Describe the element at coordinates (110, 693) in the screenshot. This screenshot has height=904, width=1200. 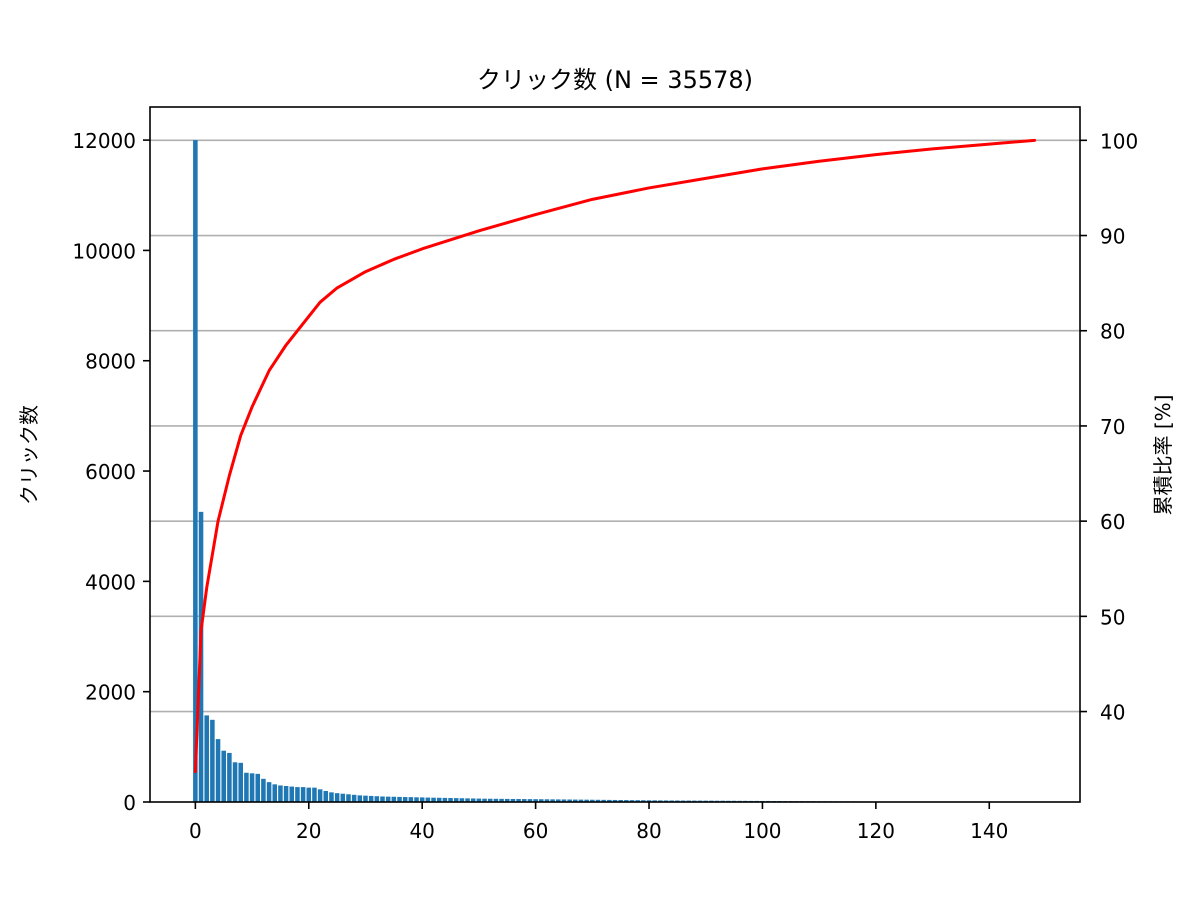
I see `y-tick-label-1: 2000` at that location.